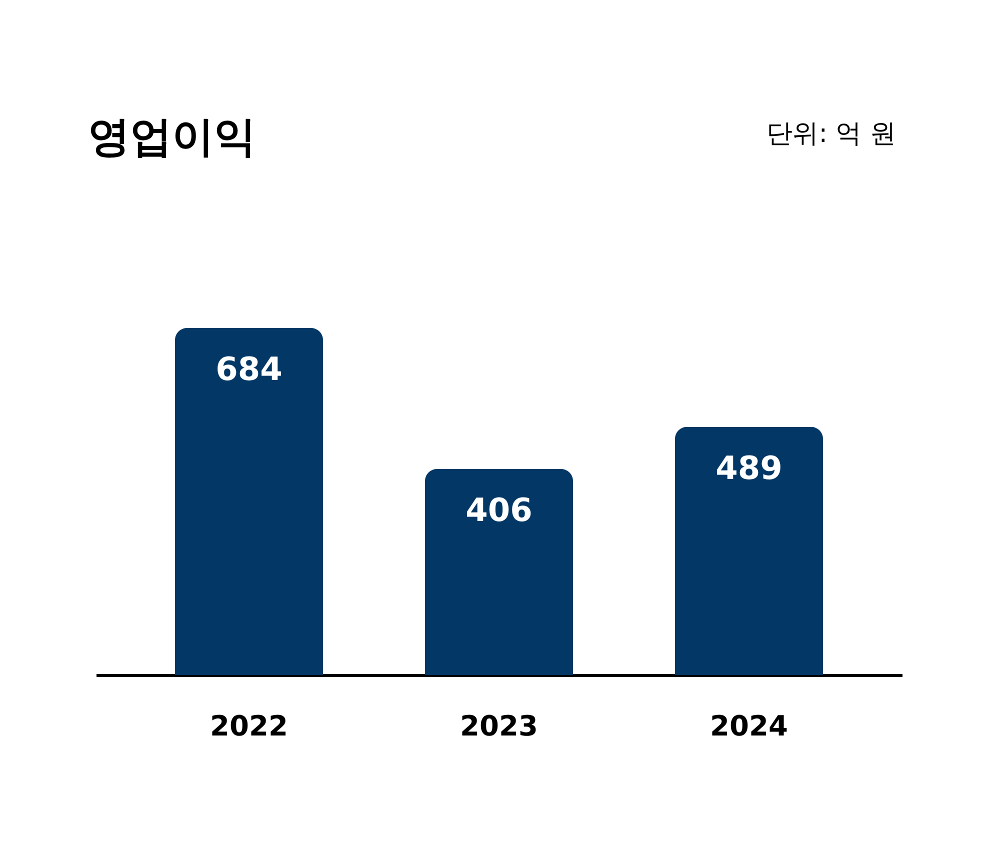 The height and width of the screenshot is (862, 1000). I want to click on data-label: 684, so click(249, 369).